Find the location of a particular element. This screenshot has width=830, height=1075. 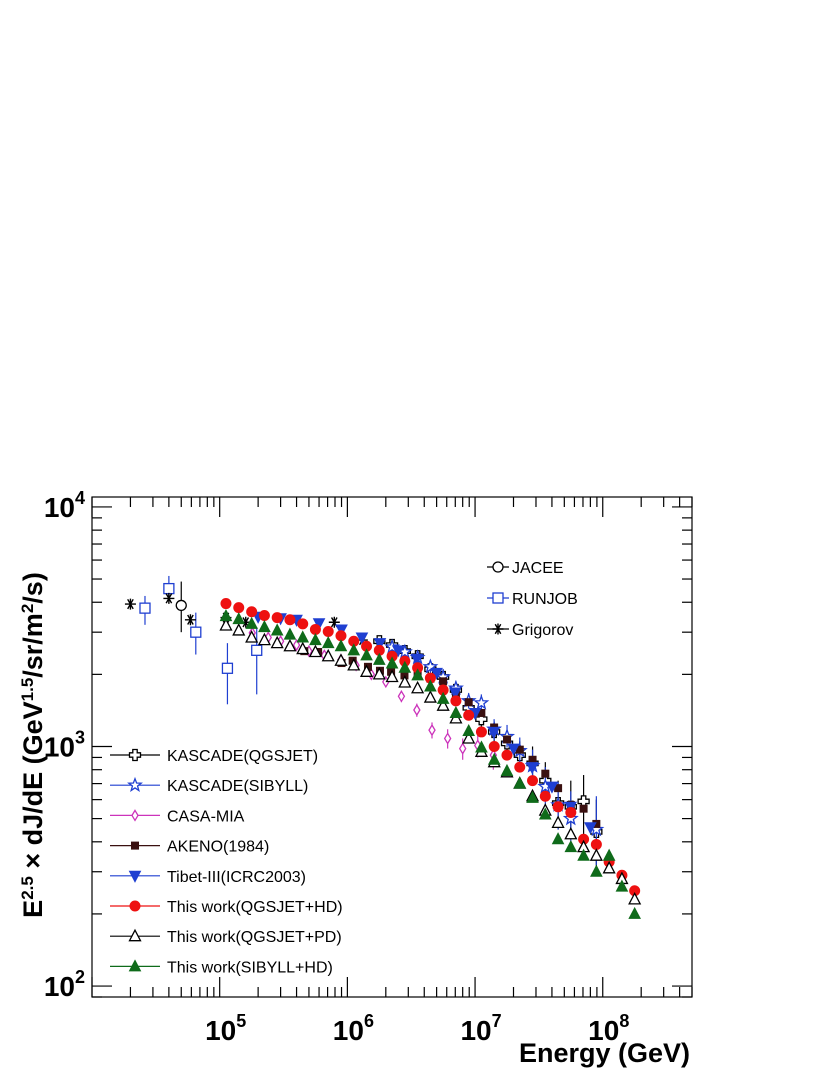

y-axis-title: E2.5 × dJ/dE (GeV1.5/sr/m2/s) is located at coordinates (33, 745).